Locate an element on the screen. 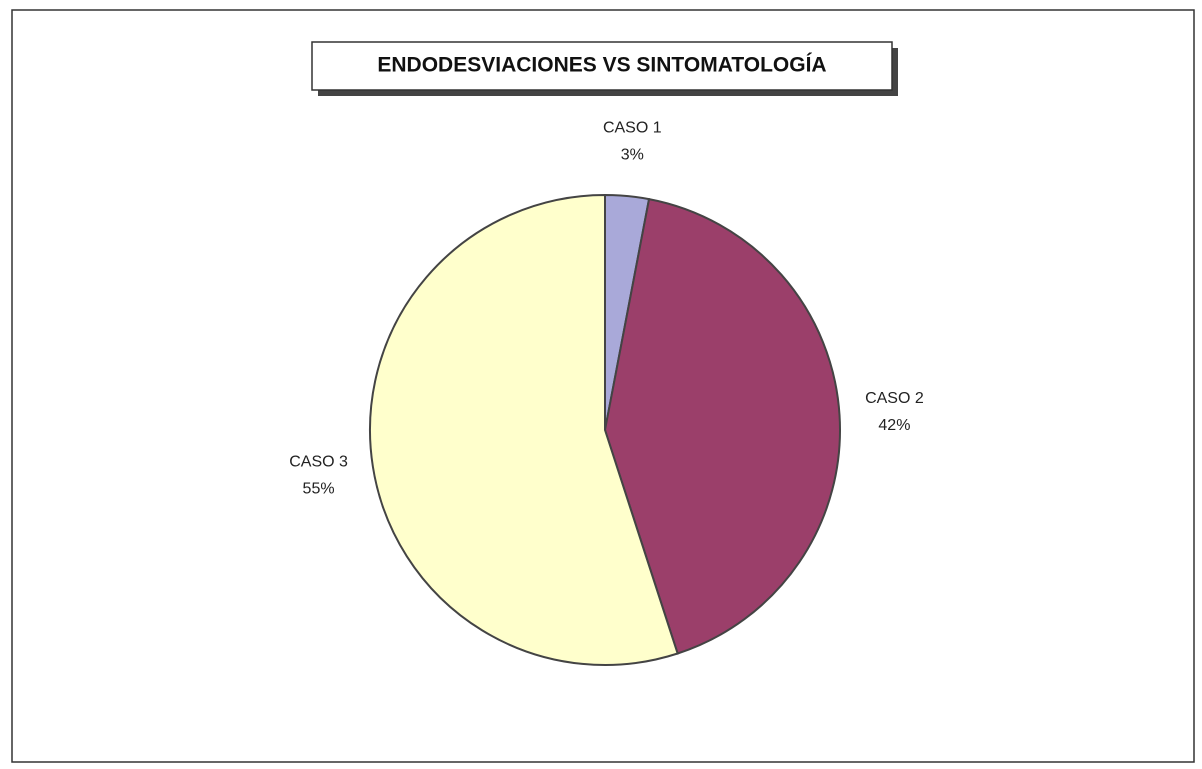 Image resolution: width=1202 pixels, height=769 pixels. slice-label: CASO 1 is located at coordinates (632, 128).